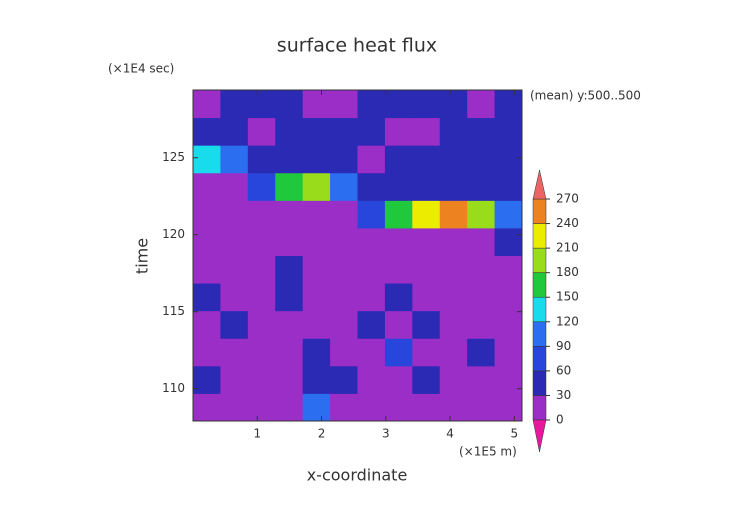 This screenshot has height=532, width=752. Describe the element at coordinates (585, 96) in the screenshot. I see `annotation: (mean) y:500..500` at that location.